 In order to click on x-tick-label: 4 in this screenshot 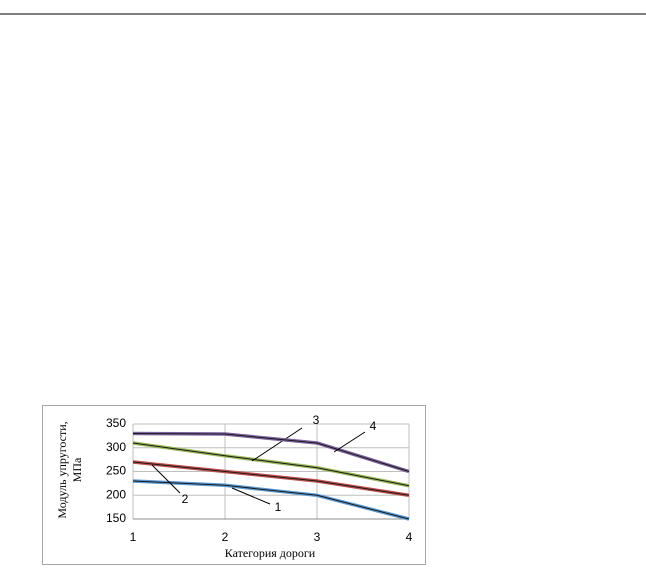, I will do `click(409, 537)`.